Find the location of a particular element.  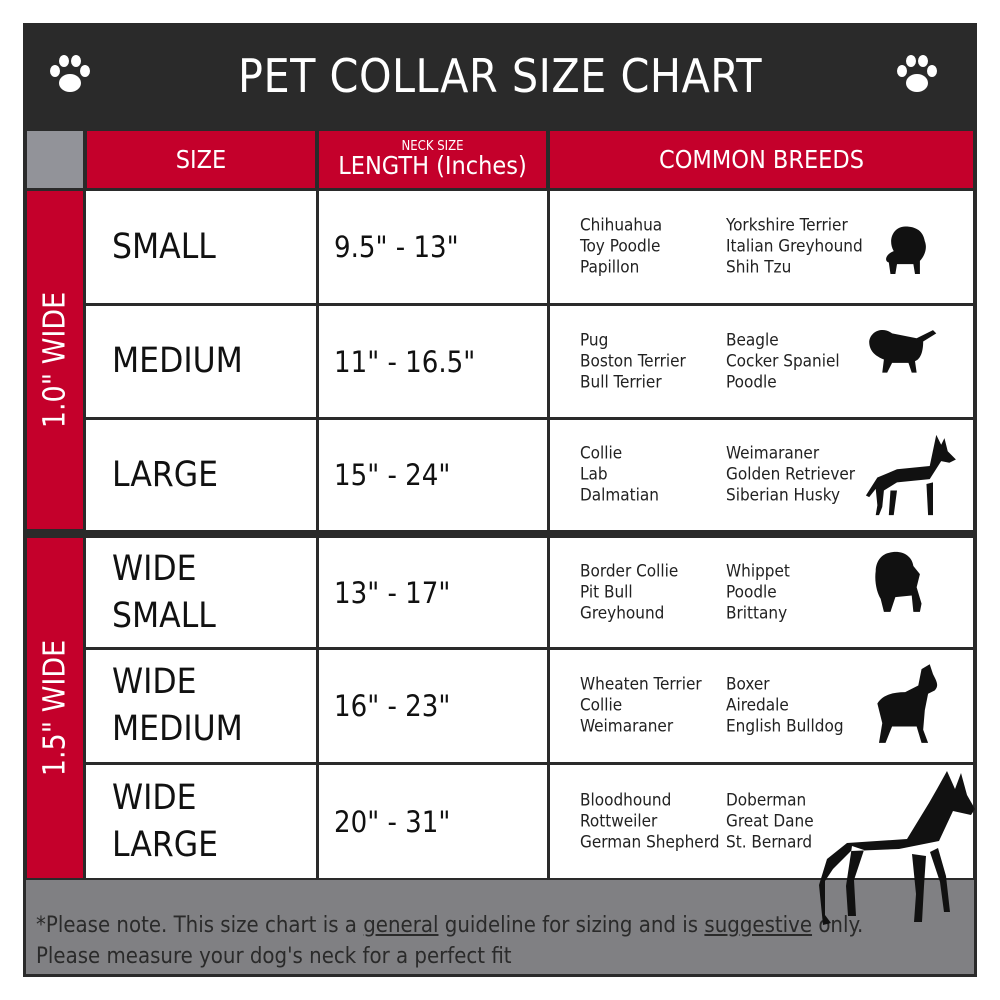

length-value: 16" - 23" is located at coordinates (392, 706).